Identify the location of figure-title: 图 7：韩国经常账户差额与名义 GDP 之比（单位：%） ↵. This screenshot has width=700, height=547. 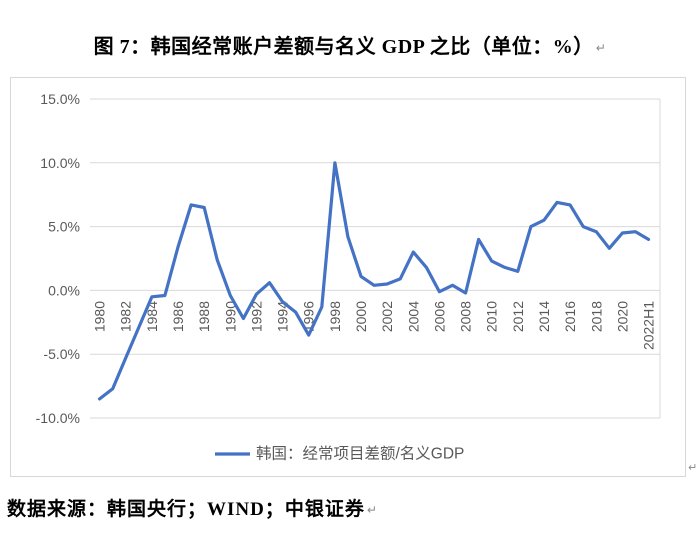
(350, 44).